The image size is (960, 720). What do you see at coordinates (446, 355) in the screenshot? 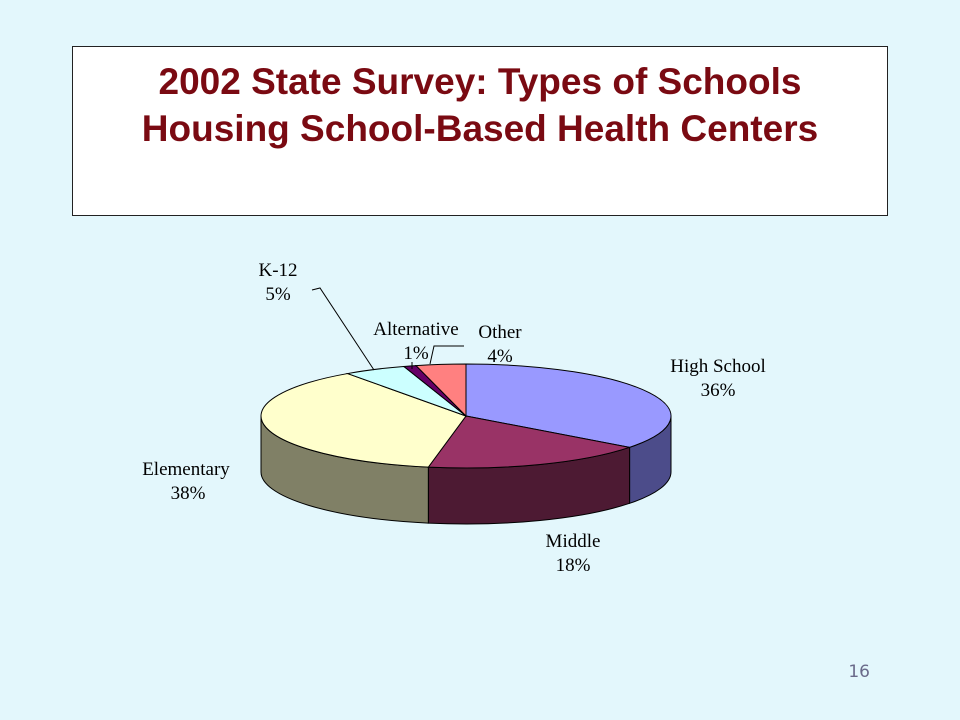
I see `leader-line-other` at bounding box center [446, 355].